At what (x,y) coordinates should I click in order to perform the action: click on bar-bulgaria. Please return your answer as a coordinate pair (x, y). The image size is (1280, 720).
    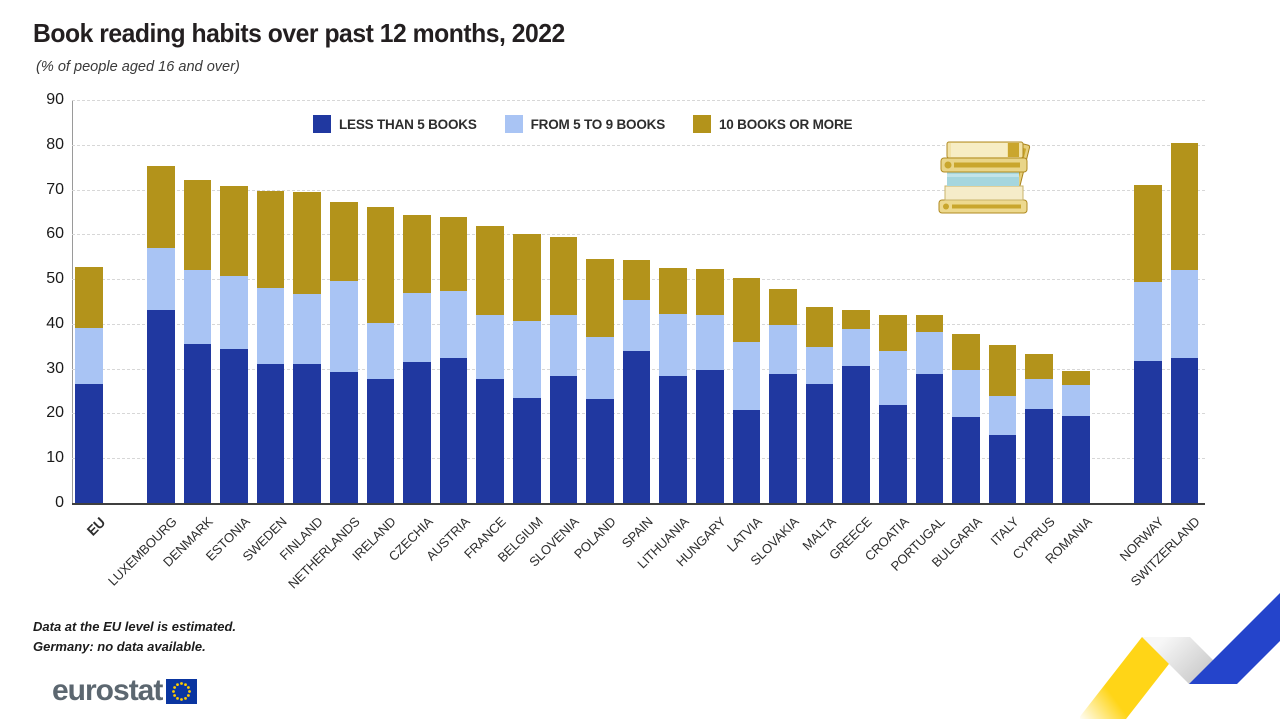
    Looking at the image, I should click on (966, 301).